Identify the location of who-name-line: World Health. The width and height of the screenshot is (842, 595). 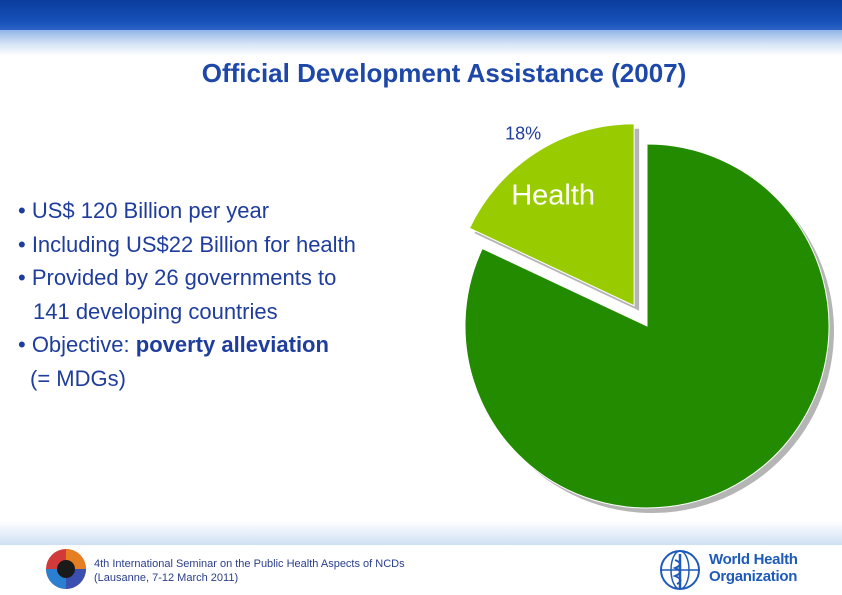
(753, 559).